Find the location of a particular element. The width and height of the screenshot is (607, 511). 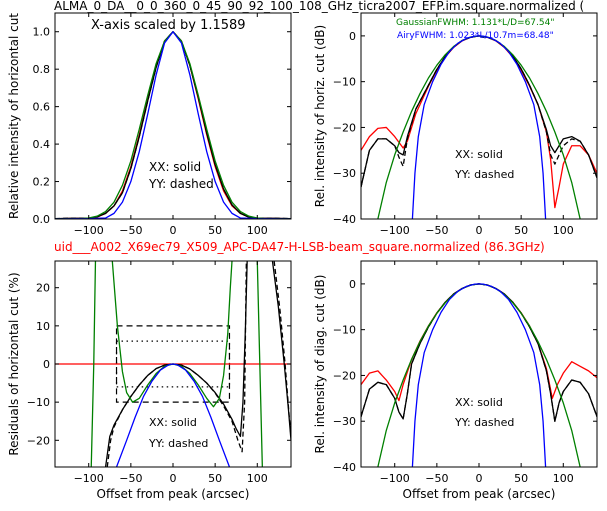

y-axis-label: Rel. intensity of diag. cut (dB) is located at coordinates (320, 364).